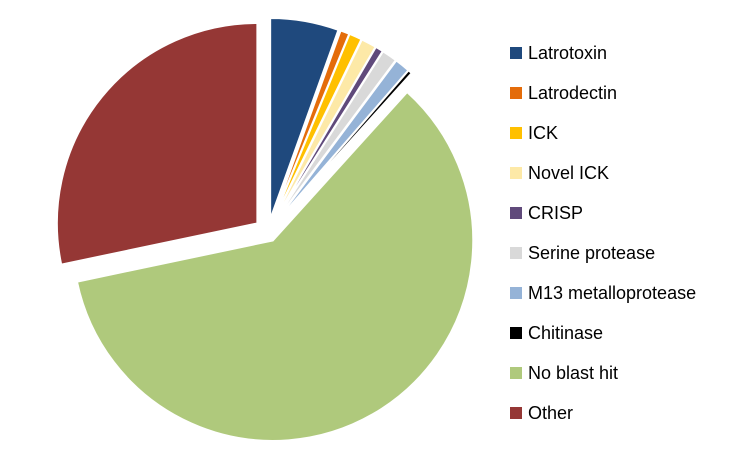 The width and height of the screenshot is (750, 469). Describe the element at coordinates (565, 333) in the screenshot. I see `legend-label: Chitinase` at that location.